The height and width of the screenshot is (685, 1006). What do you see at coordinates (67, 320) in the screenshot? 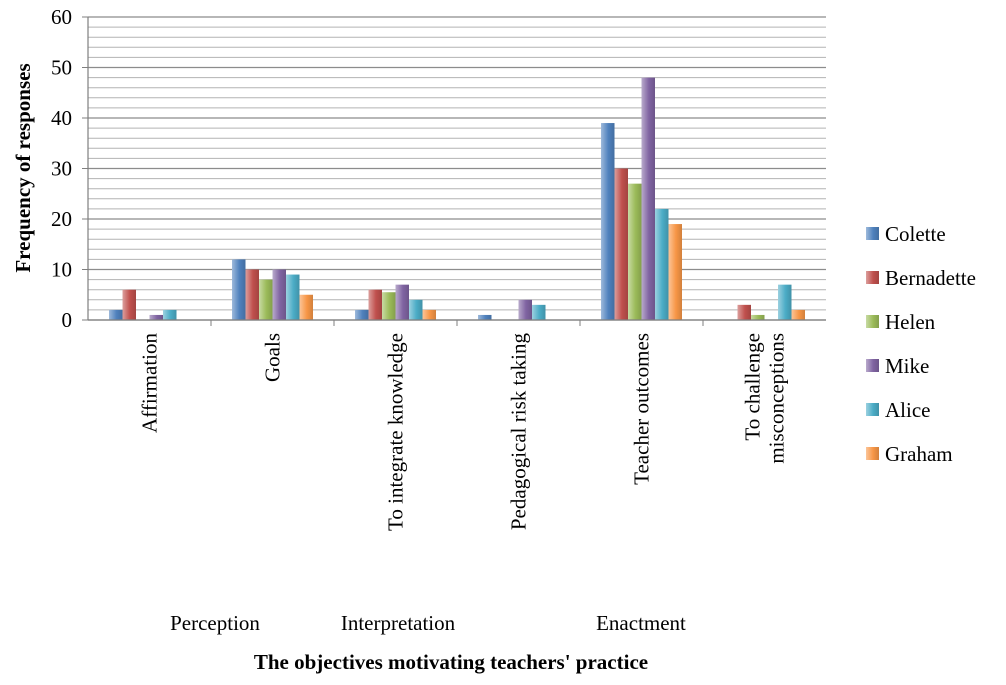
I see `y-tick-label: 0` at bounding box center [67, 320].